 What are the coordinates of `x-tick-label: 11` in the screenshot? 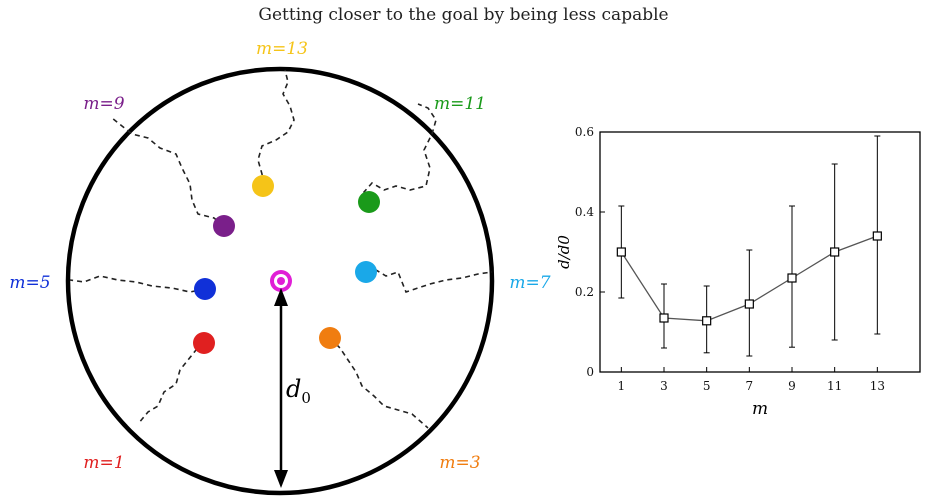 It's located at (834, 386).